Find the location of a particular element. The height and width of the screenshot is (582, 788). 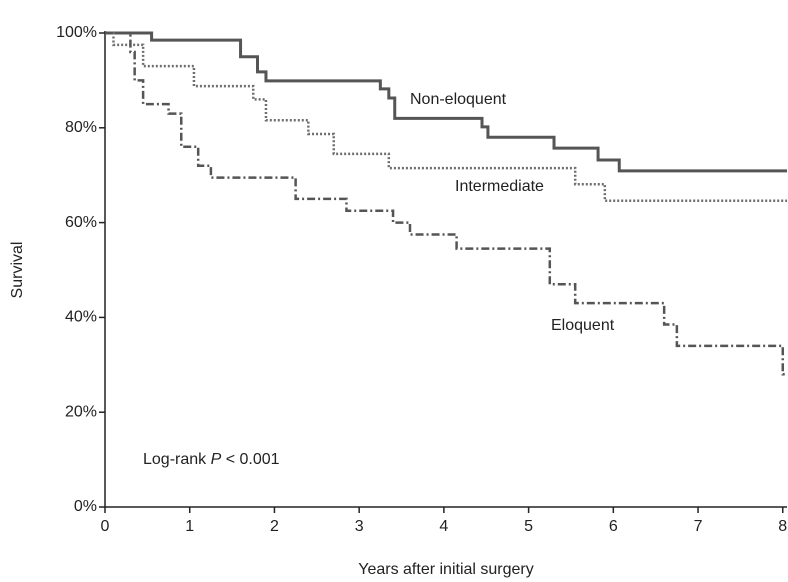

x-tick-label: 3 is located at coordinates (359, 526).